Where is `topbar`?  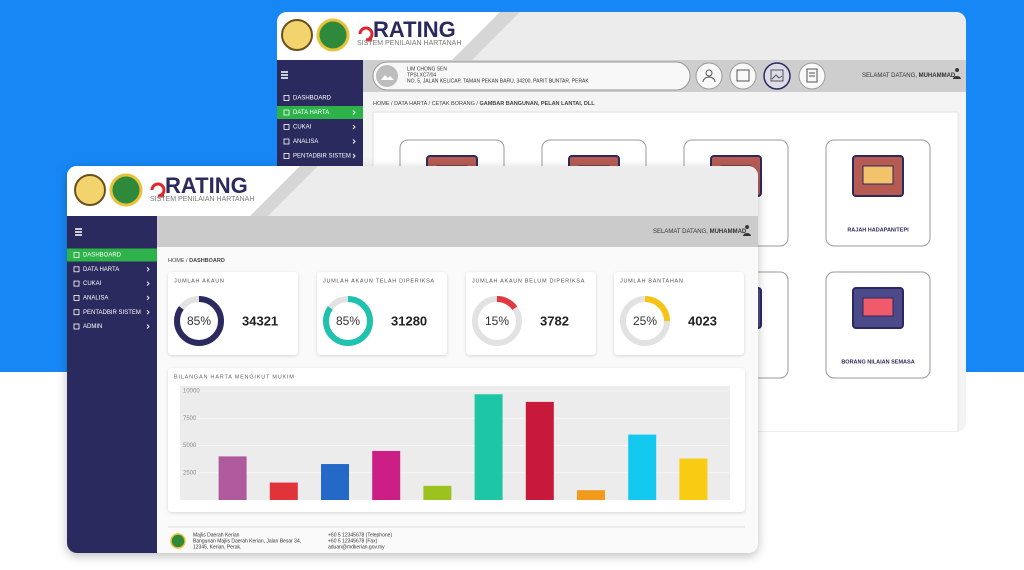 topbar is located at coordinates (457, 231).